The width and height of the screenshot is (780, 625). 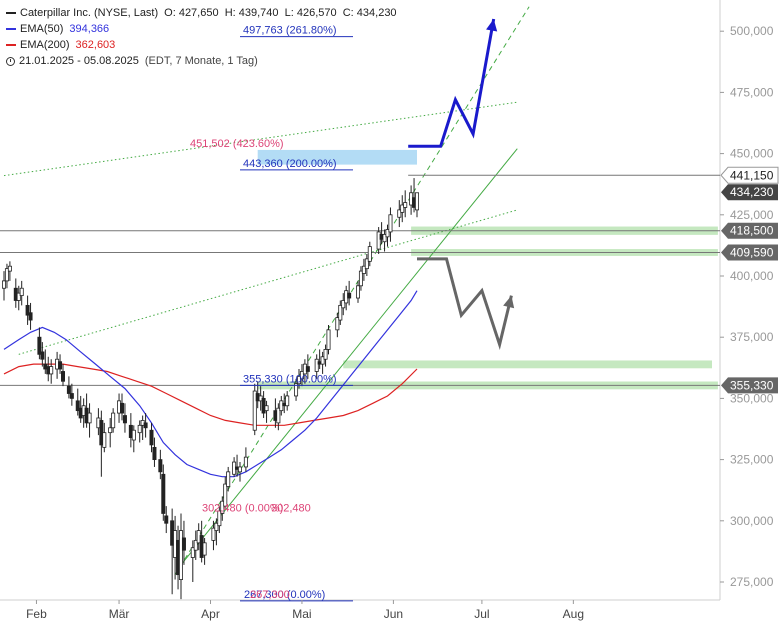 I want to click on fib-level-7: 267,300, so click(x=270, y=595).